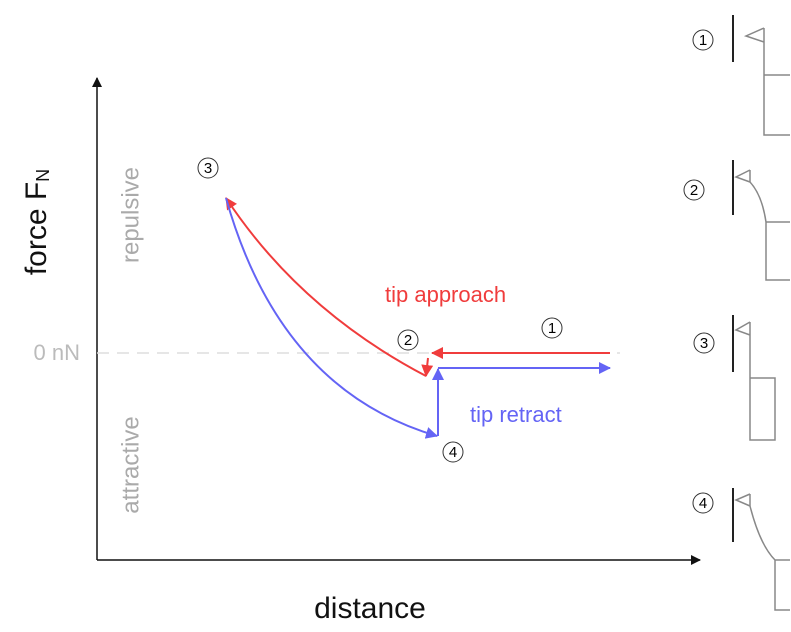  I want to click on curve-marker: 4, so click(453, 452).